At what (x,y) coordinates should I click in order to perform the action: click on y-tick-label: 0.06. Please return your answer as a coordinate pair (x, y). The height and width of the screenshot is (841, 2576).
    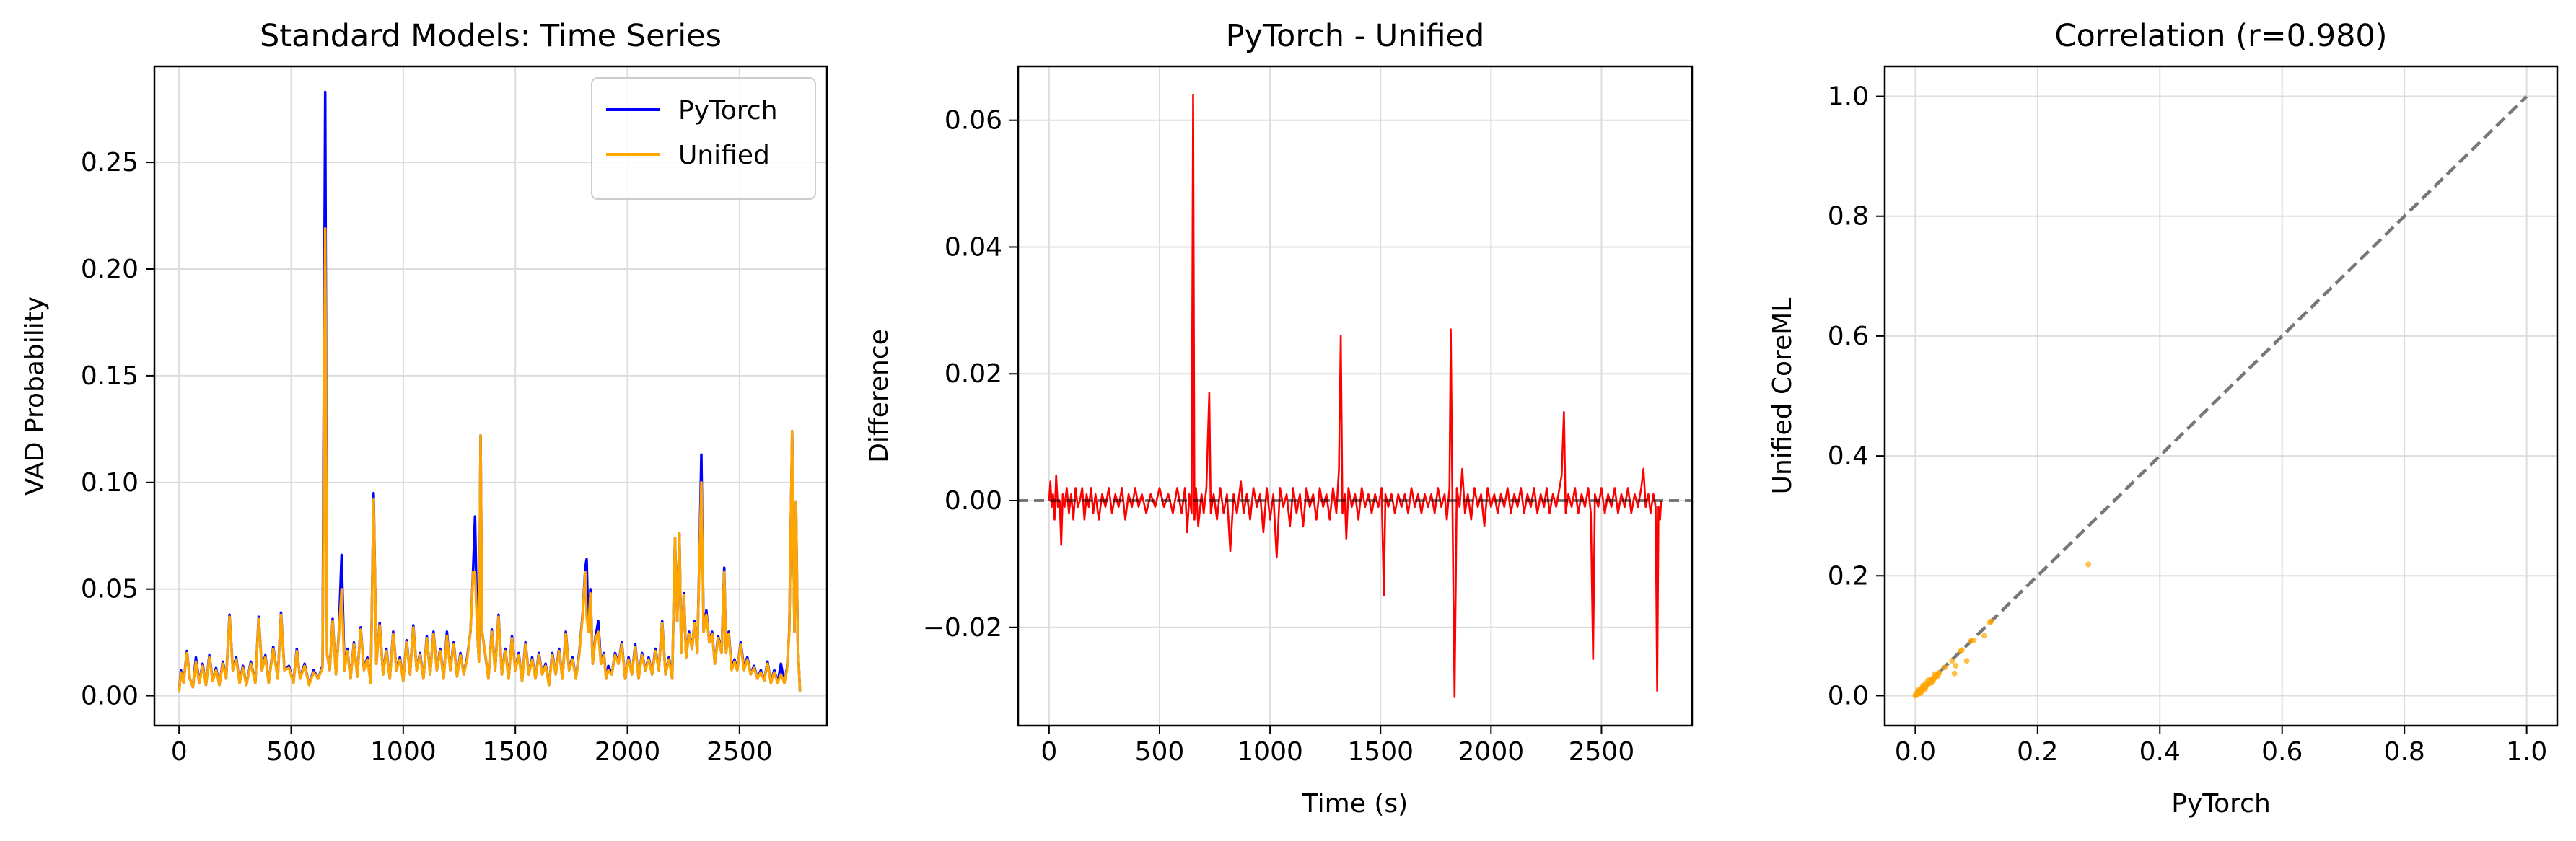
    Looking at the image, I should click on (973, 121).